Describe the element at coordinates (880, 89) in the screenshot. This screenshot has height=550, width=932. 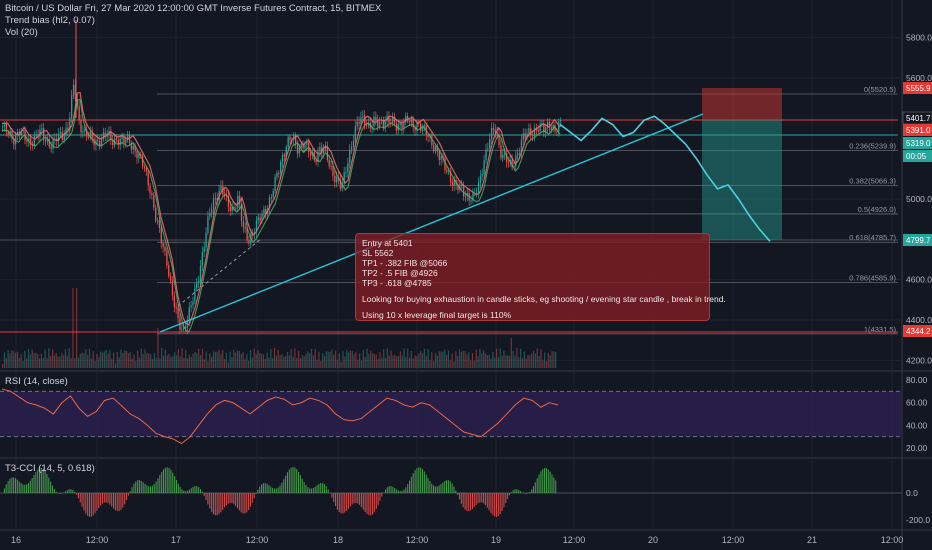
I see `fib-level-label: 0(5520.5)` at that location.